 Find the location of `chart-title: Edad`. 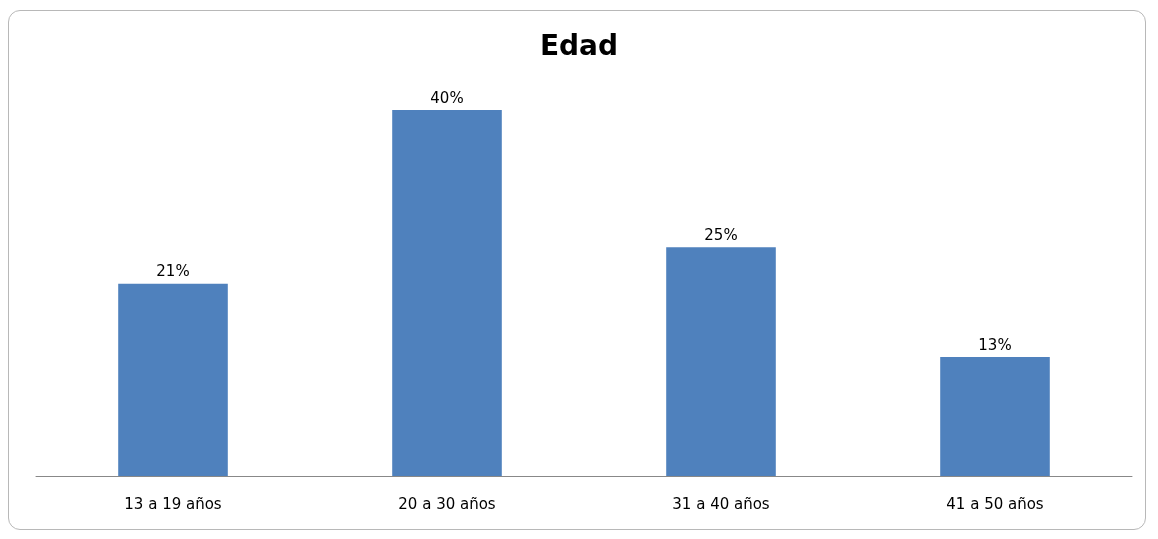

chart-title: Edad is located at coordinates (579, 45).